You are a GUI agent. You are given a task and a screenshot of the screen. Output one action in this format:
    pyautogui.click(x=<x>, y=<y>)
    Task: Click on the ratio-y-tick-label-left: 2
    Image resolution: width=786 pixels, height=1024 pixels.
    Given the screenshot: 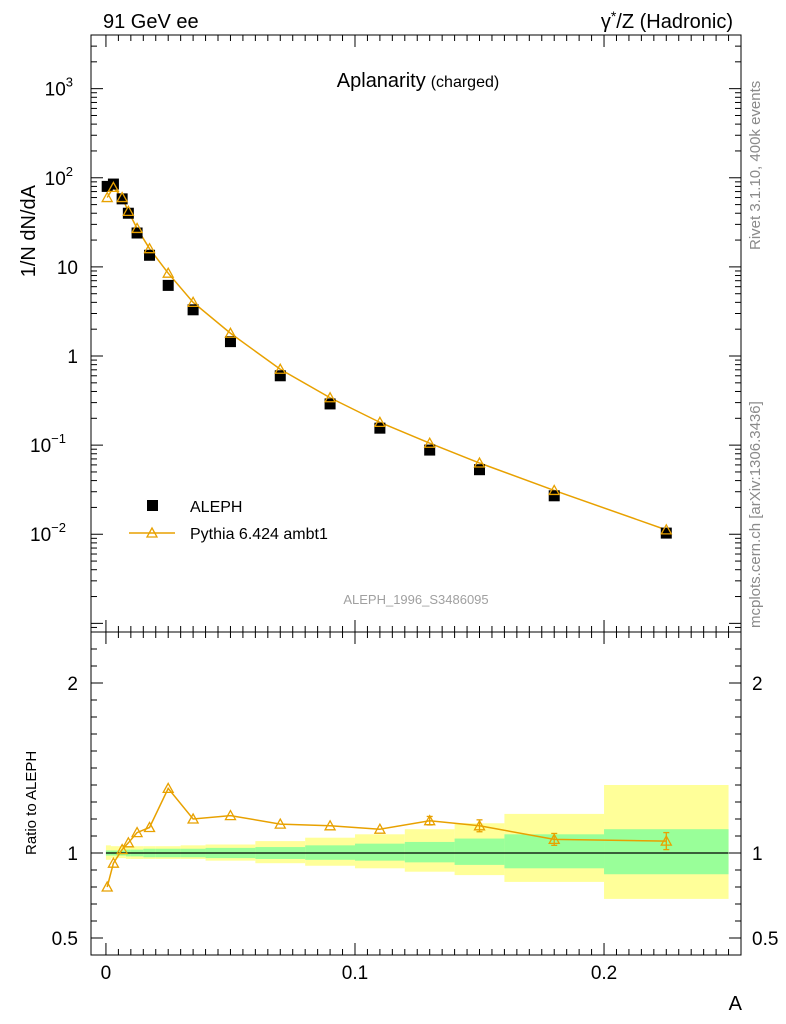 What is the action you would take?
    pyautogui.click(x=72, y=684)
    